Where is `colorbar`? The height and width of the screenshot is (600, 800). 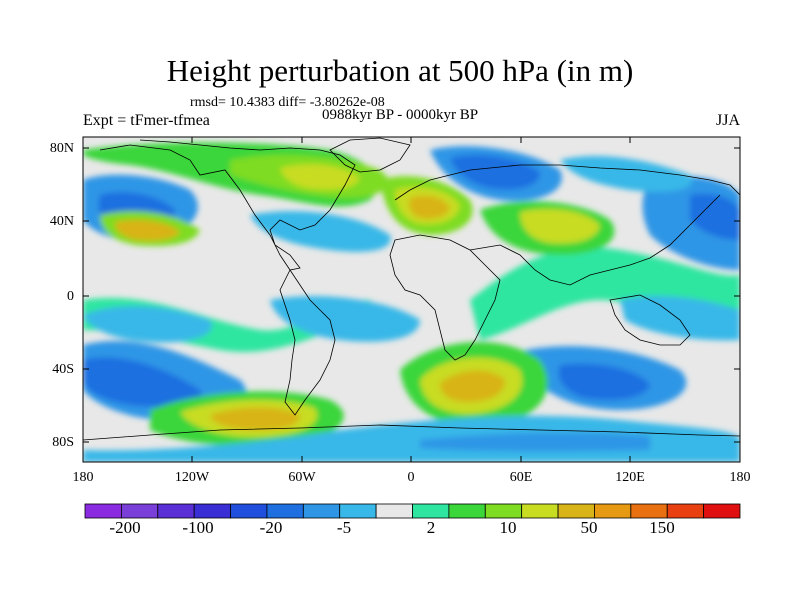
colorbar is located at coordinates (412, 511).